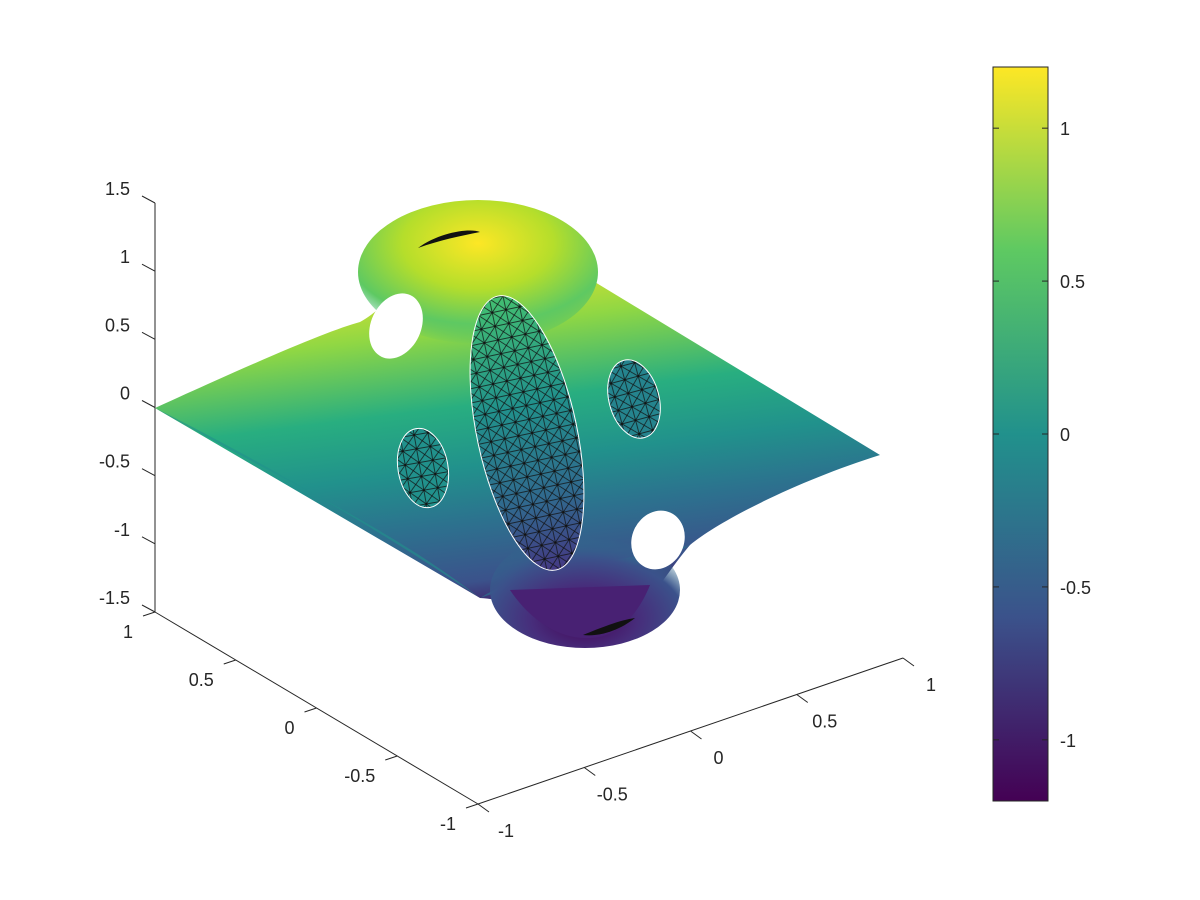 Image resolution: width=1200 pixels, height=900 pixels. I want to click on x-tick-label: 0, so click(718, 758).